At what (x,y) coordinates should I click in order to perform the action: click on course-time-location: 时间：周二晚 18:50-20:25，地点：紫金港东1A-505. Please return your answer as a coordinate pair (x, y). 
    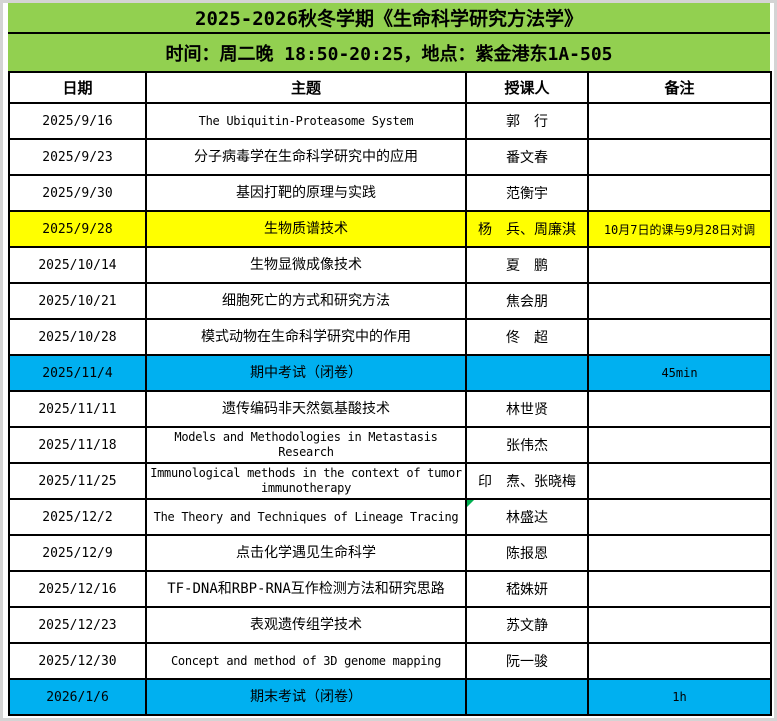
    Looking at the image, I should click on (389, 52).